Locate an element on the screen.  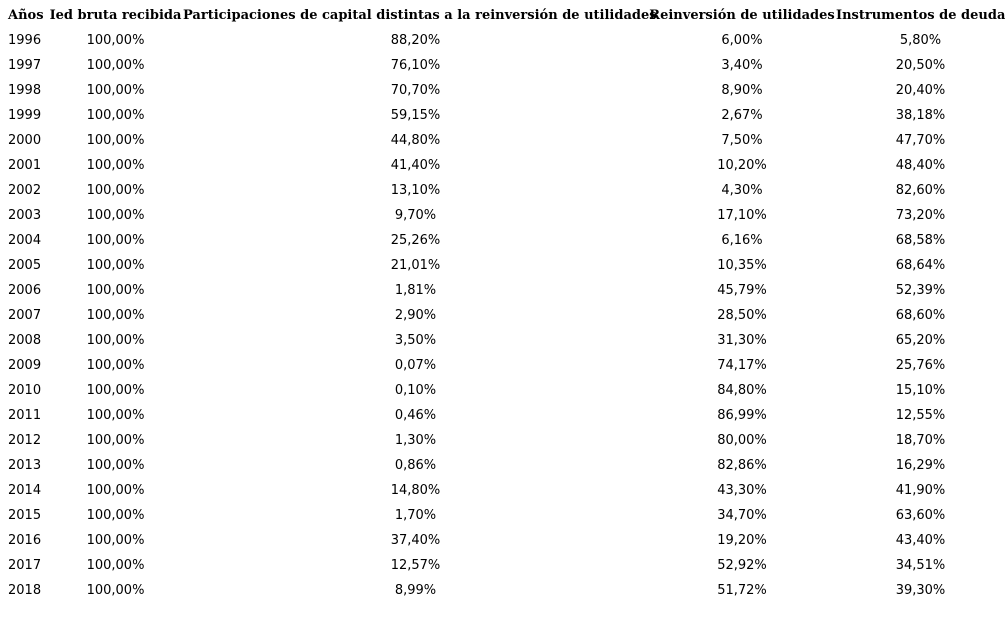
value-cell: 47,70% is located at coordinates (920, 140).